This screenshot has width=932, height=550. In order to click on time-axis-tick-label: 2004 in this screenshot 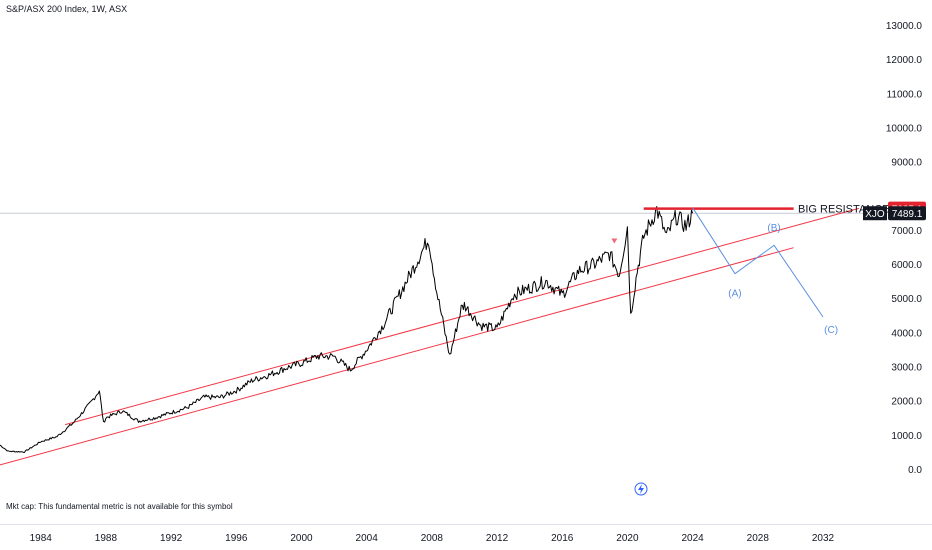, I will do `click(367, 538)`.